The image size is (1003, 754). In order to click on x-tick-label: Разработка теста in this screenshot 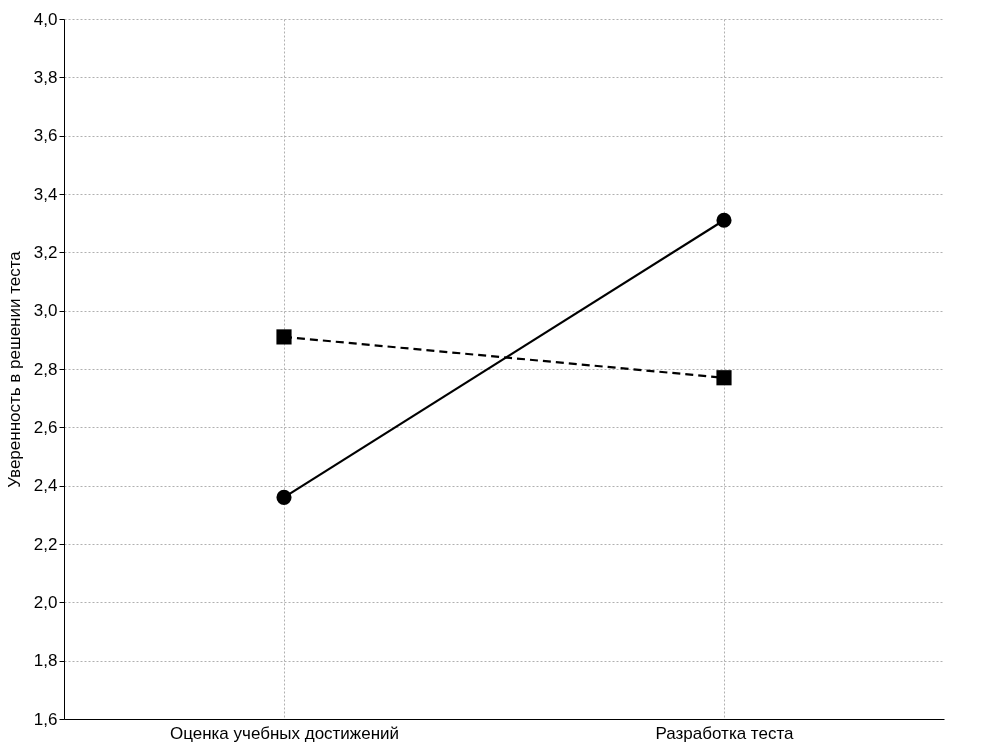, I will do `click(725, 733)`.